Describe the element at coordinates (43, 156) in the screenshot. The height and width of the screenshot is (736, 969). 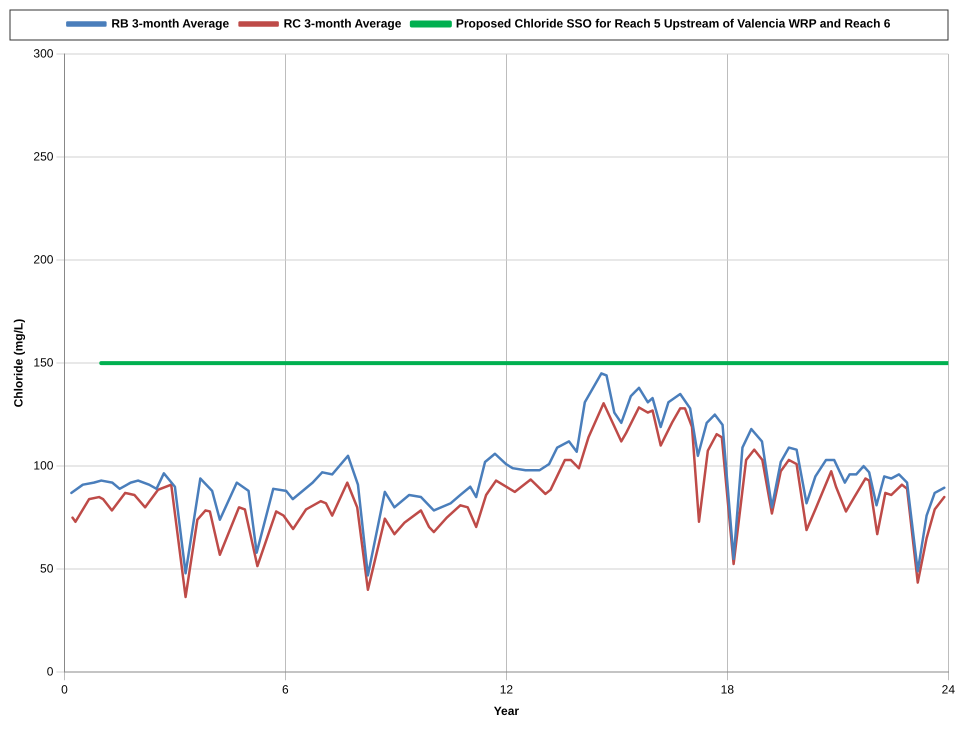
I see `y-tick-label: 250` at that location.